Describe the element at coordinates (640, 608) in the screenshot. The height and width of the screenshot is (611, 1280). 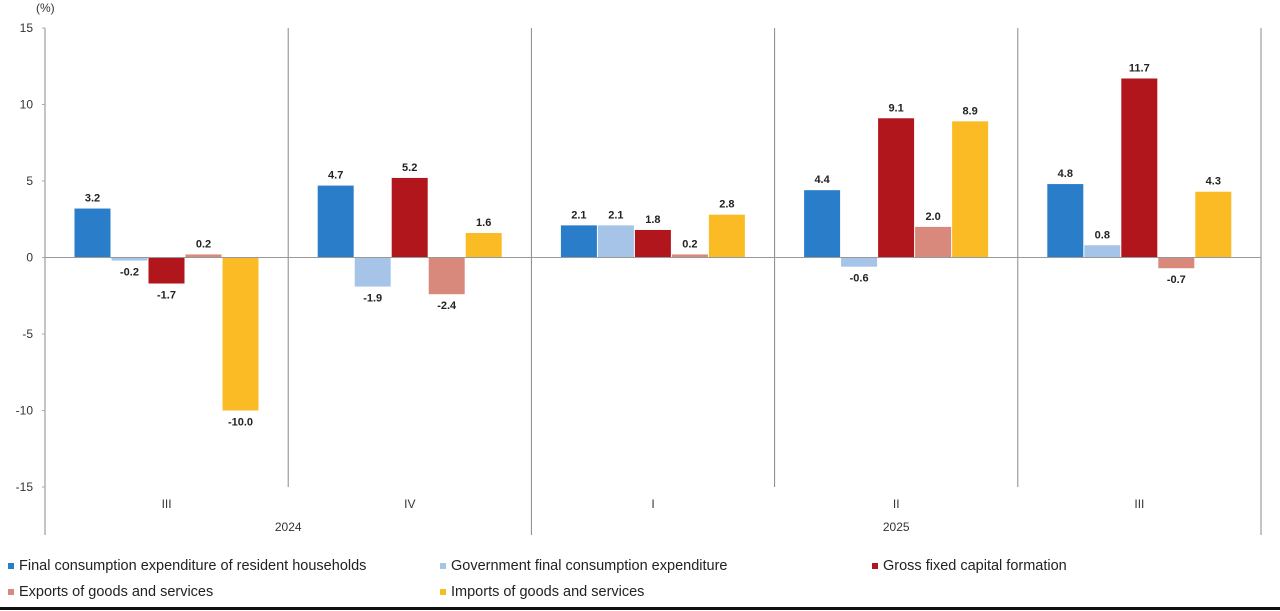
I see `bottom-border` at that location.